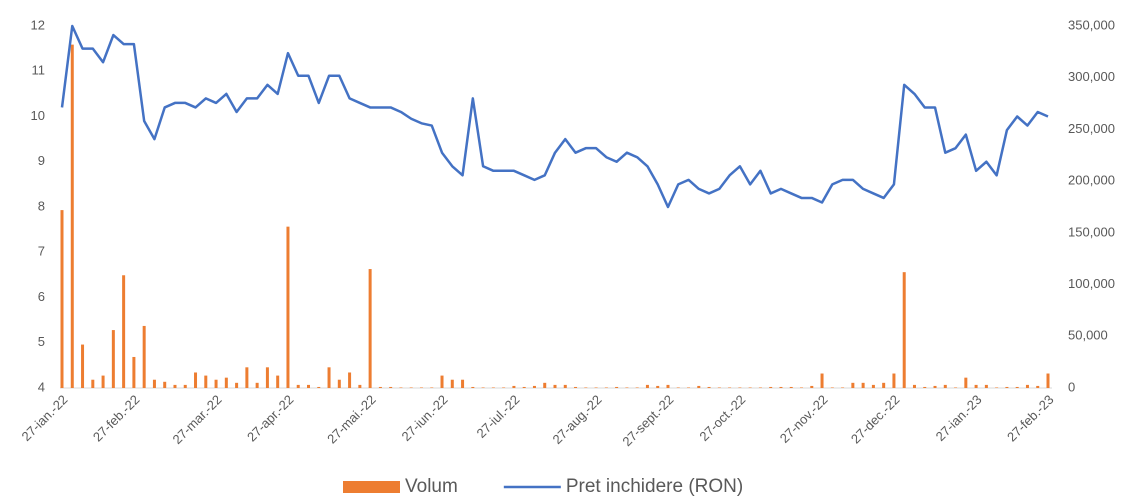 Image resolution: width=1127 pixels, height=497 pixels. Describe the element at coordinates (498, 416) in the screenshot. I see `x-tick-label: 27-iul.-22` at that location.